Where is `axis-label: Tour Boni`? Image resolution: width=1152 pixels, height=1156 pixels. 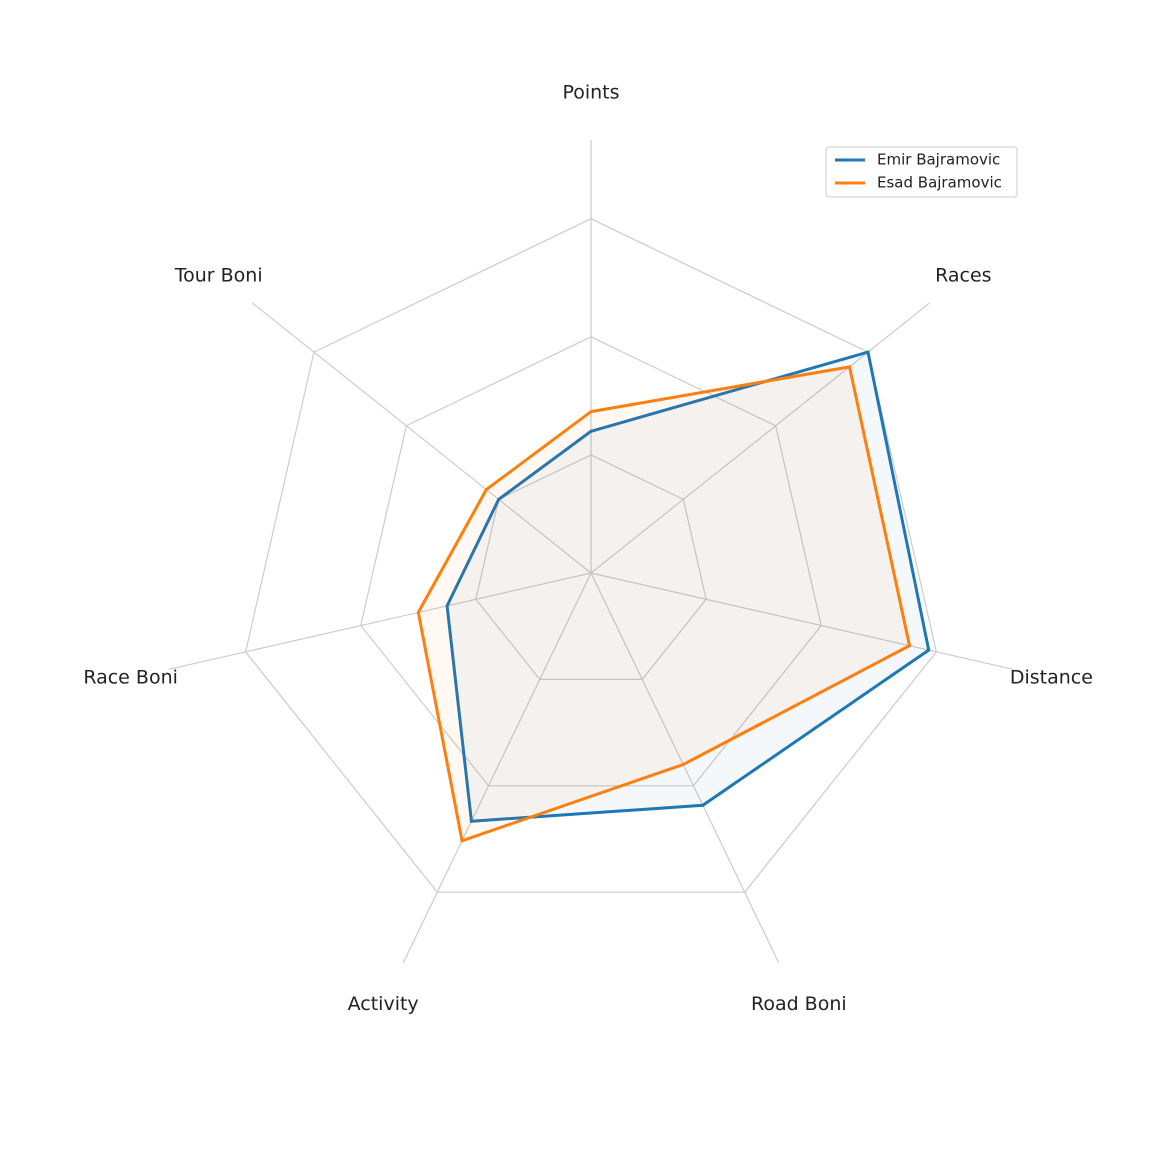 axis-label: Tour Boni is located at coordinates (218, 276).